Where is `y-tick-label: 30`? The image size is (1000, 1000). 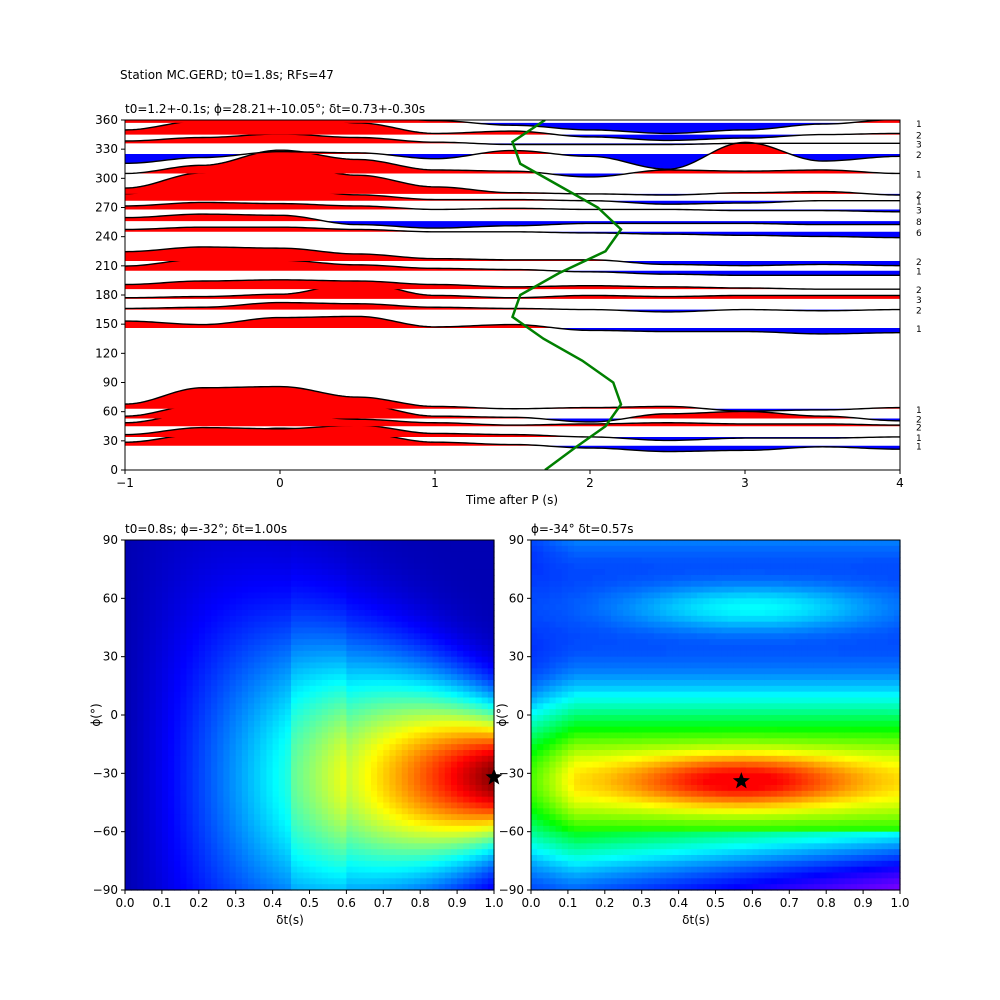 y-tick-label: 30 is located at coordinates (110, 657).